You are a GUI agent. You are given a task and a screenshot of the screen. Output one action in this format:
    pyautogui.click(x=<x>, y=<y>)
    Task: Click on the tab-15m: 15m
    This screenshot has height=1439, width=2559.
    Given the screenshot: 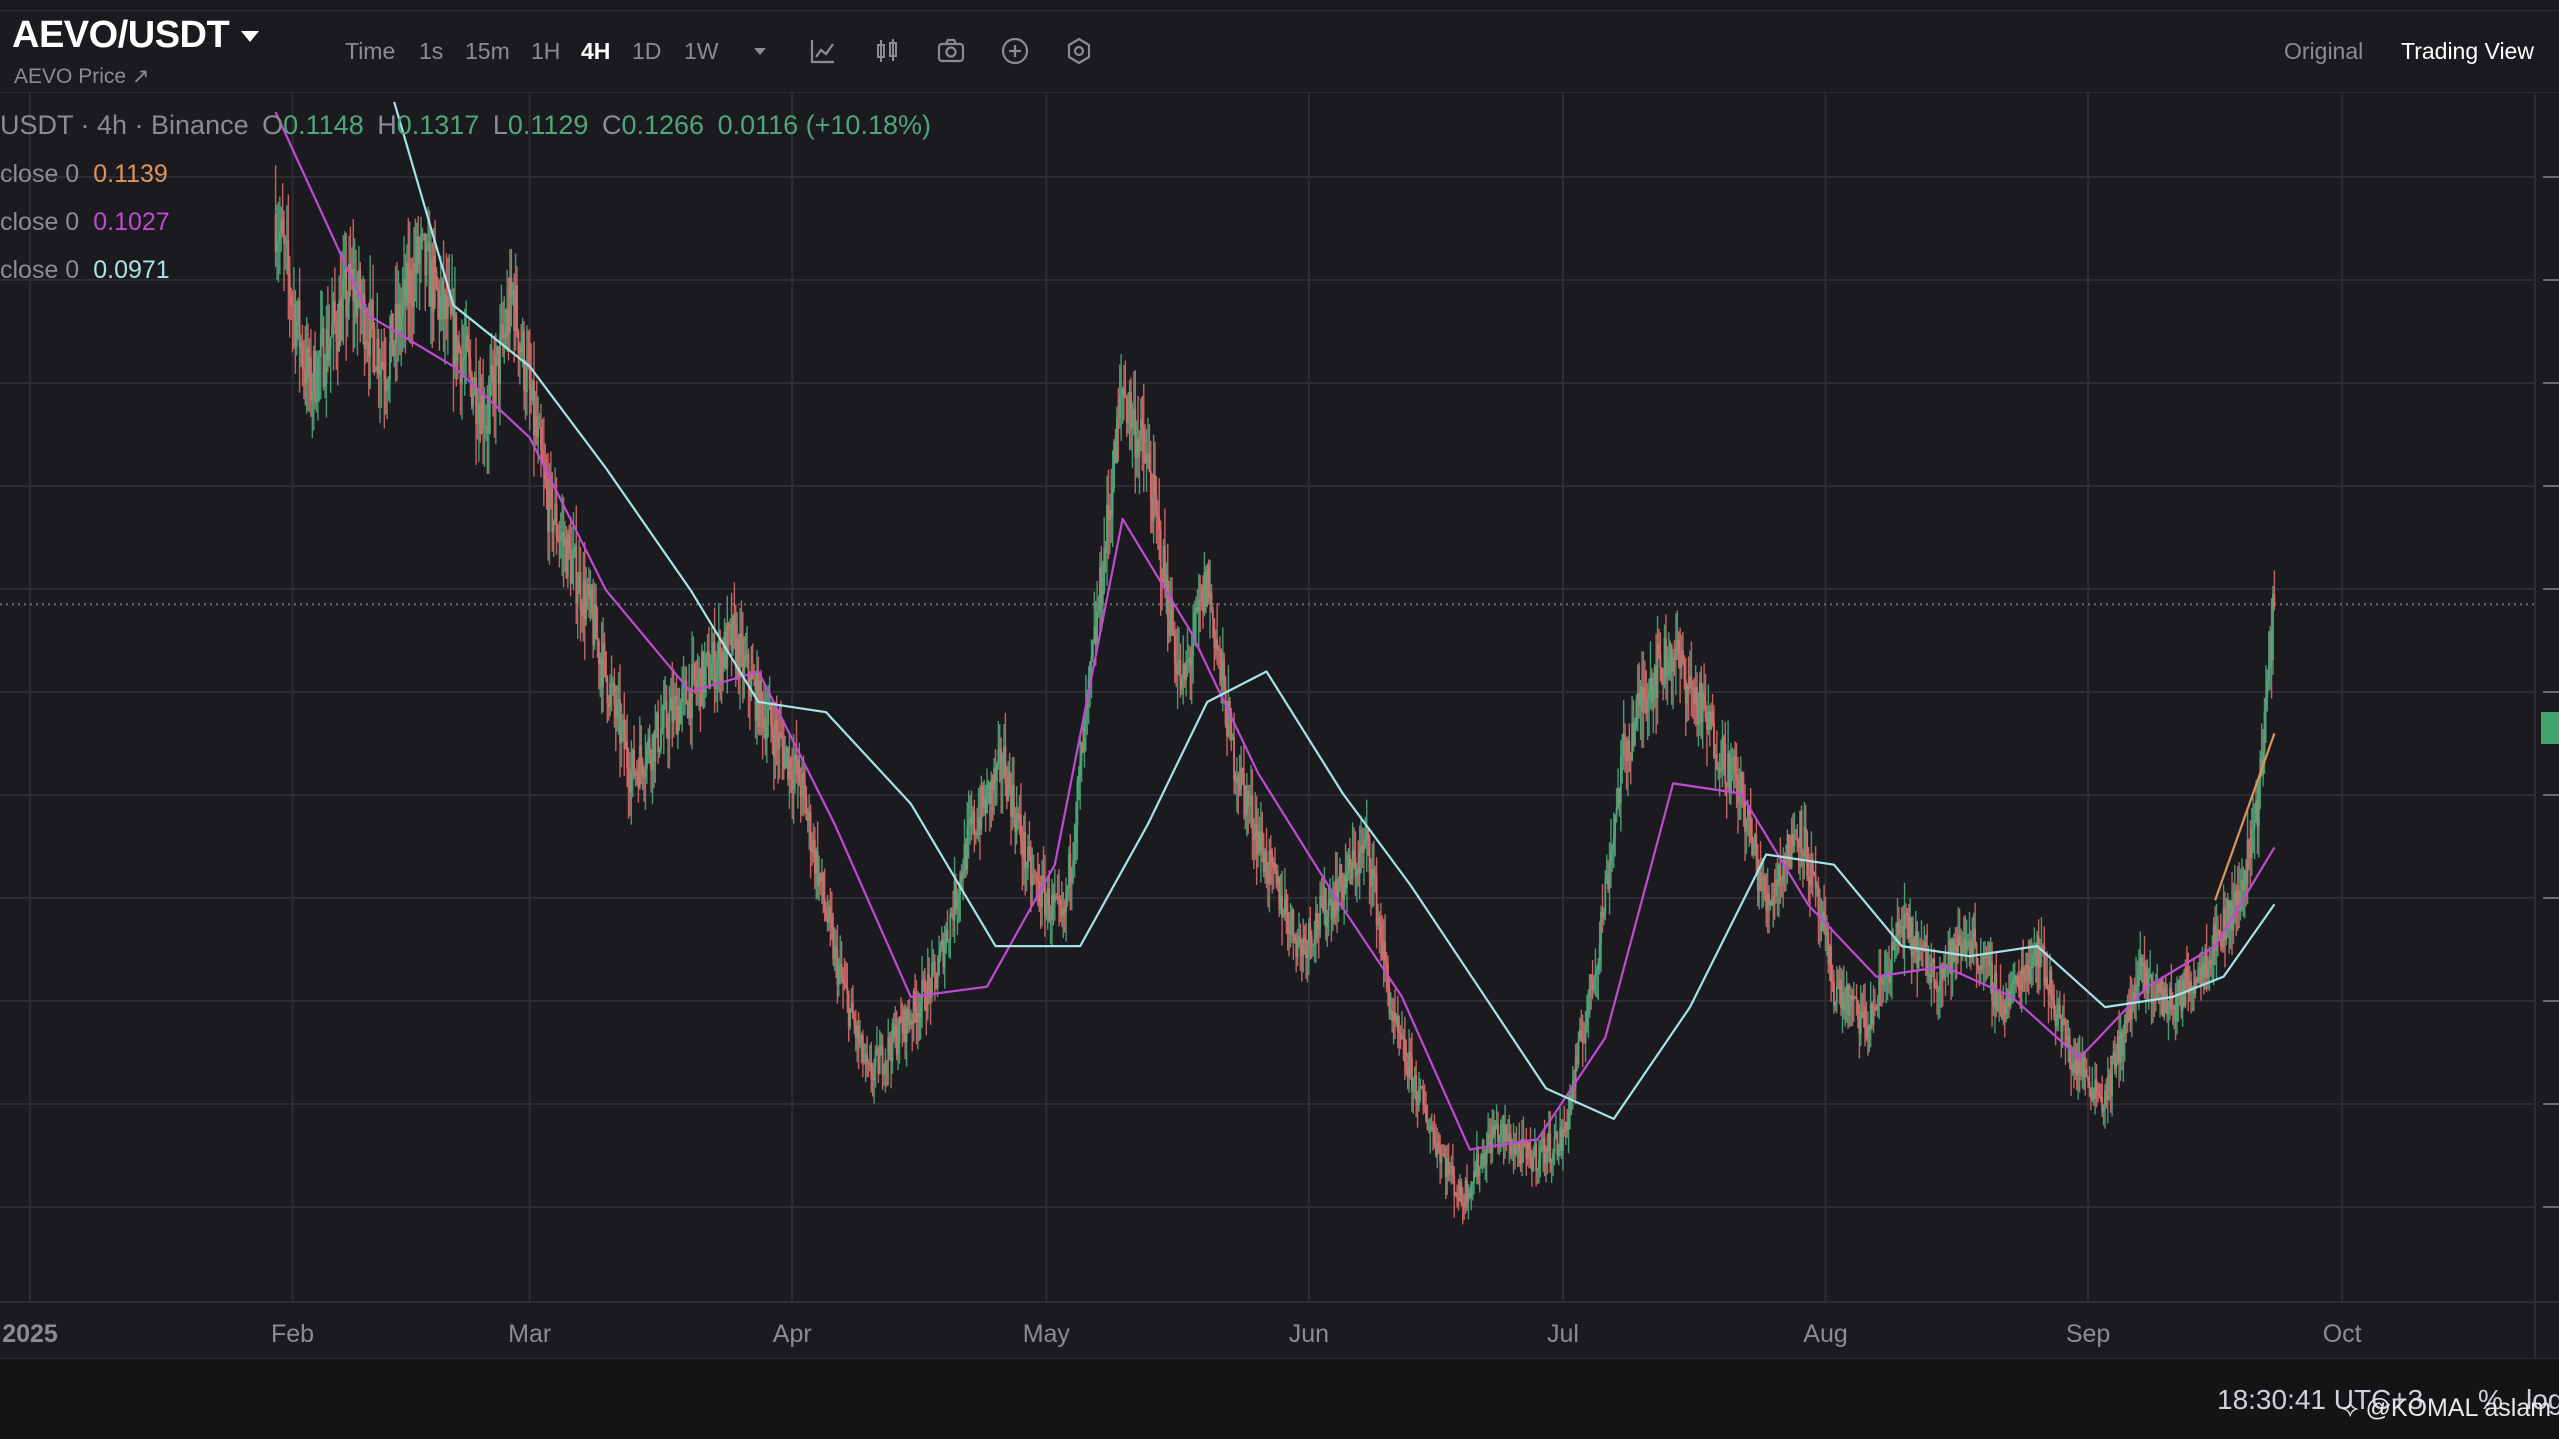 What is the action you would take?
    pyautogui.click(x=487, y=51)
    